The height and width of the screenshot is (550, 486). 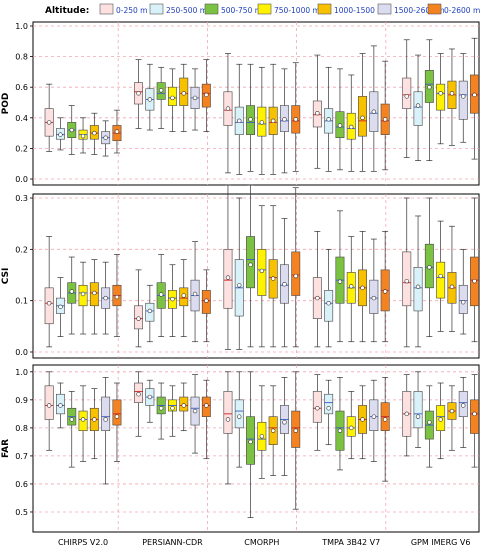 What do you see at coordinates (21, 198) in the screenshot?
I see `y-tick-label: 0.3` at bounding box center [21, 198].